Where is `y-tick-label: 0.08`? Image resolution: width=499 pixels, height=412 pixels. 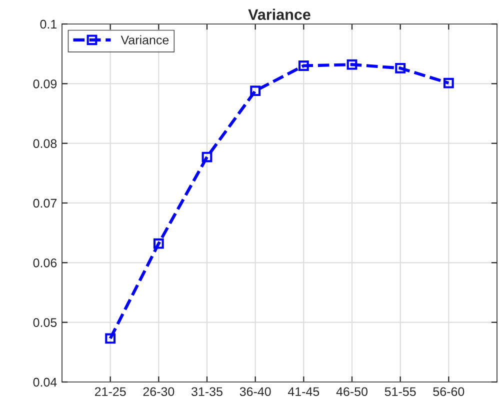
y-tick-label: 0.08 is located at coordinates (45, 143).